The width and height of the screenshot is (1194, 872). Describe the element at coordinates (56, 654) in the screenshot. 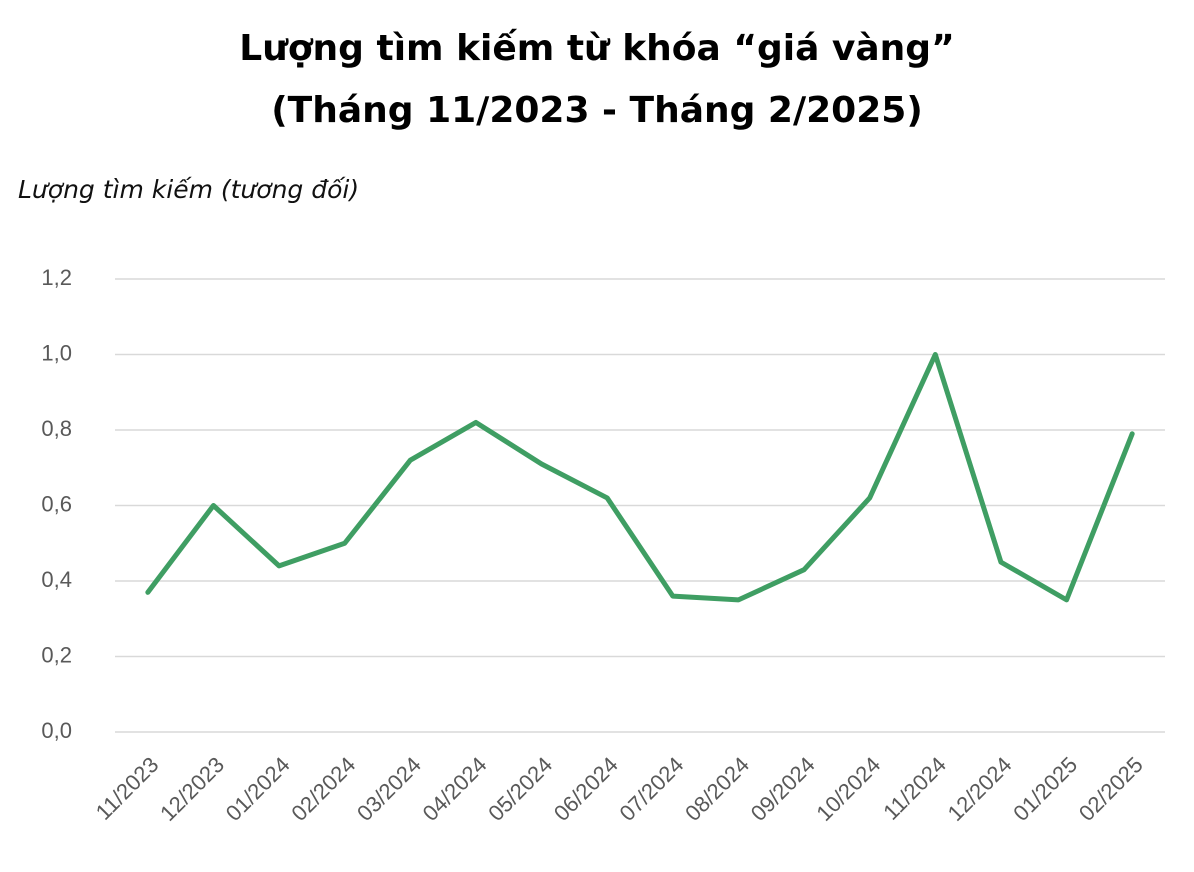

I see `y-tick-label: 0,2` at that location.